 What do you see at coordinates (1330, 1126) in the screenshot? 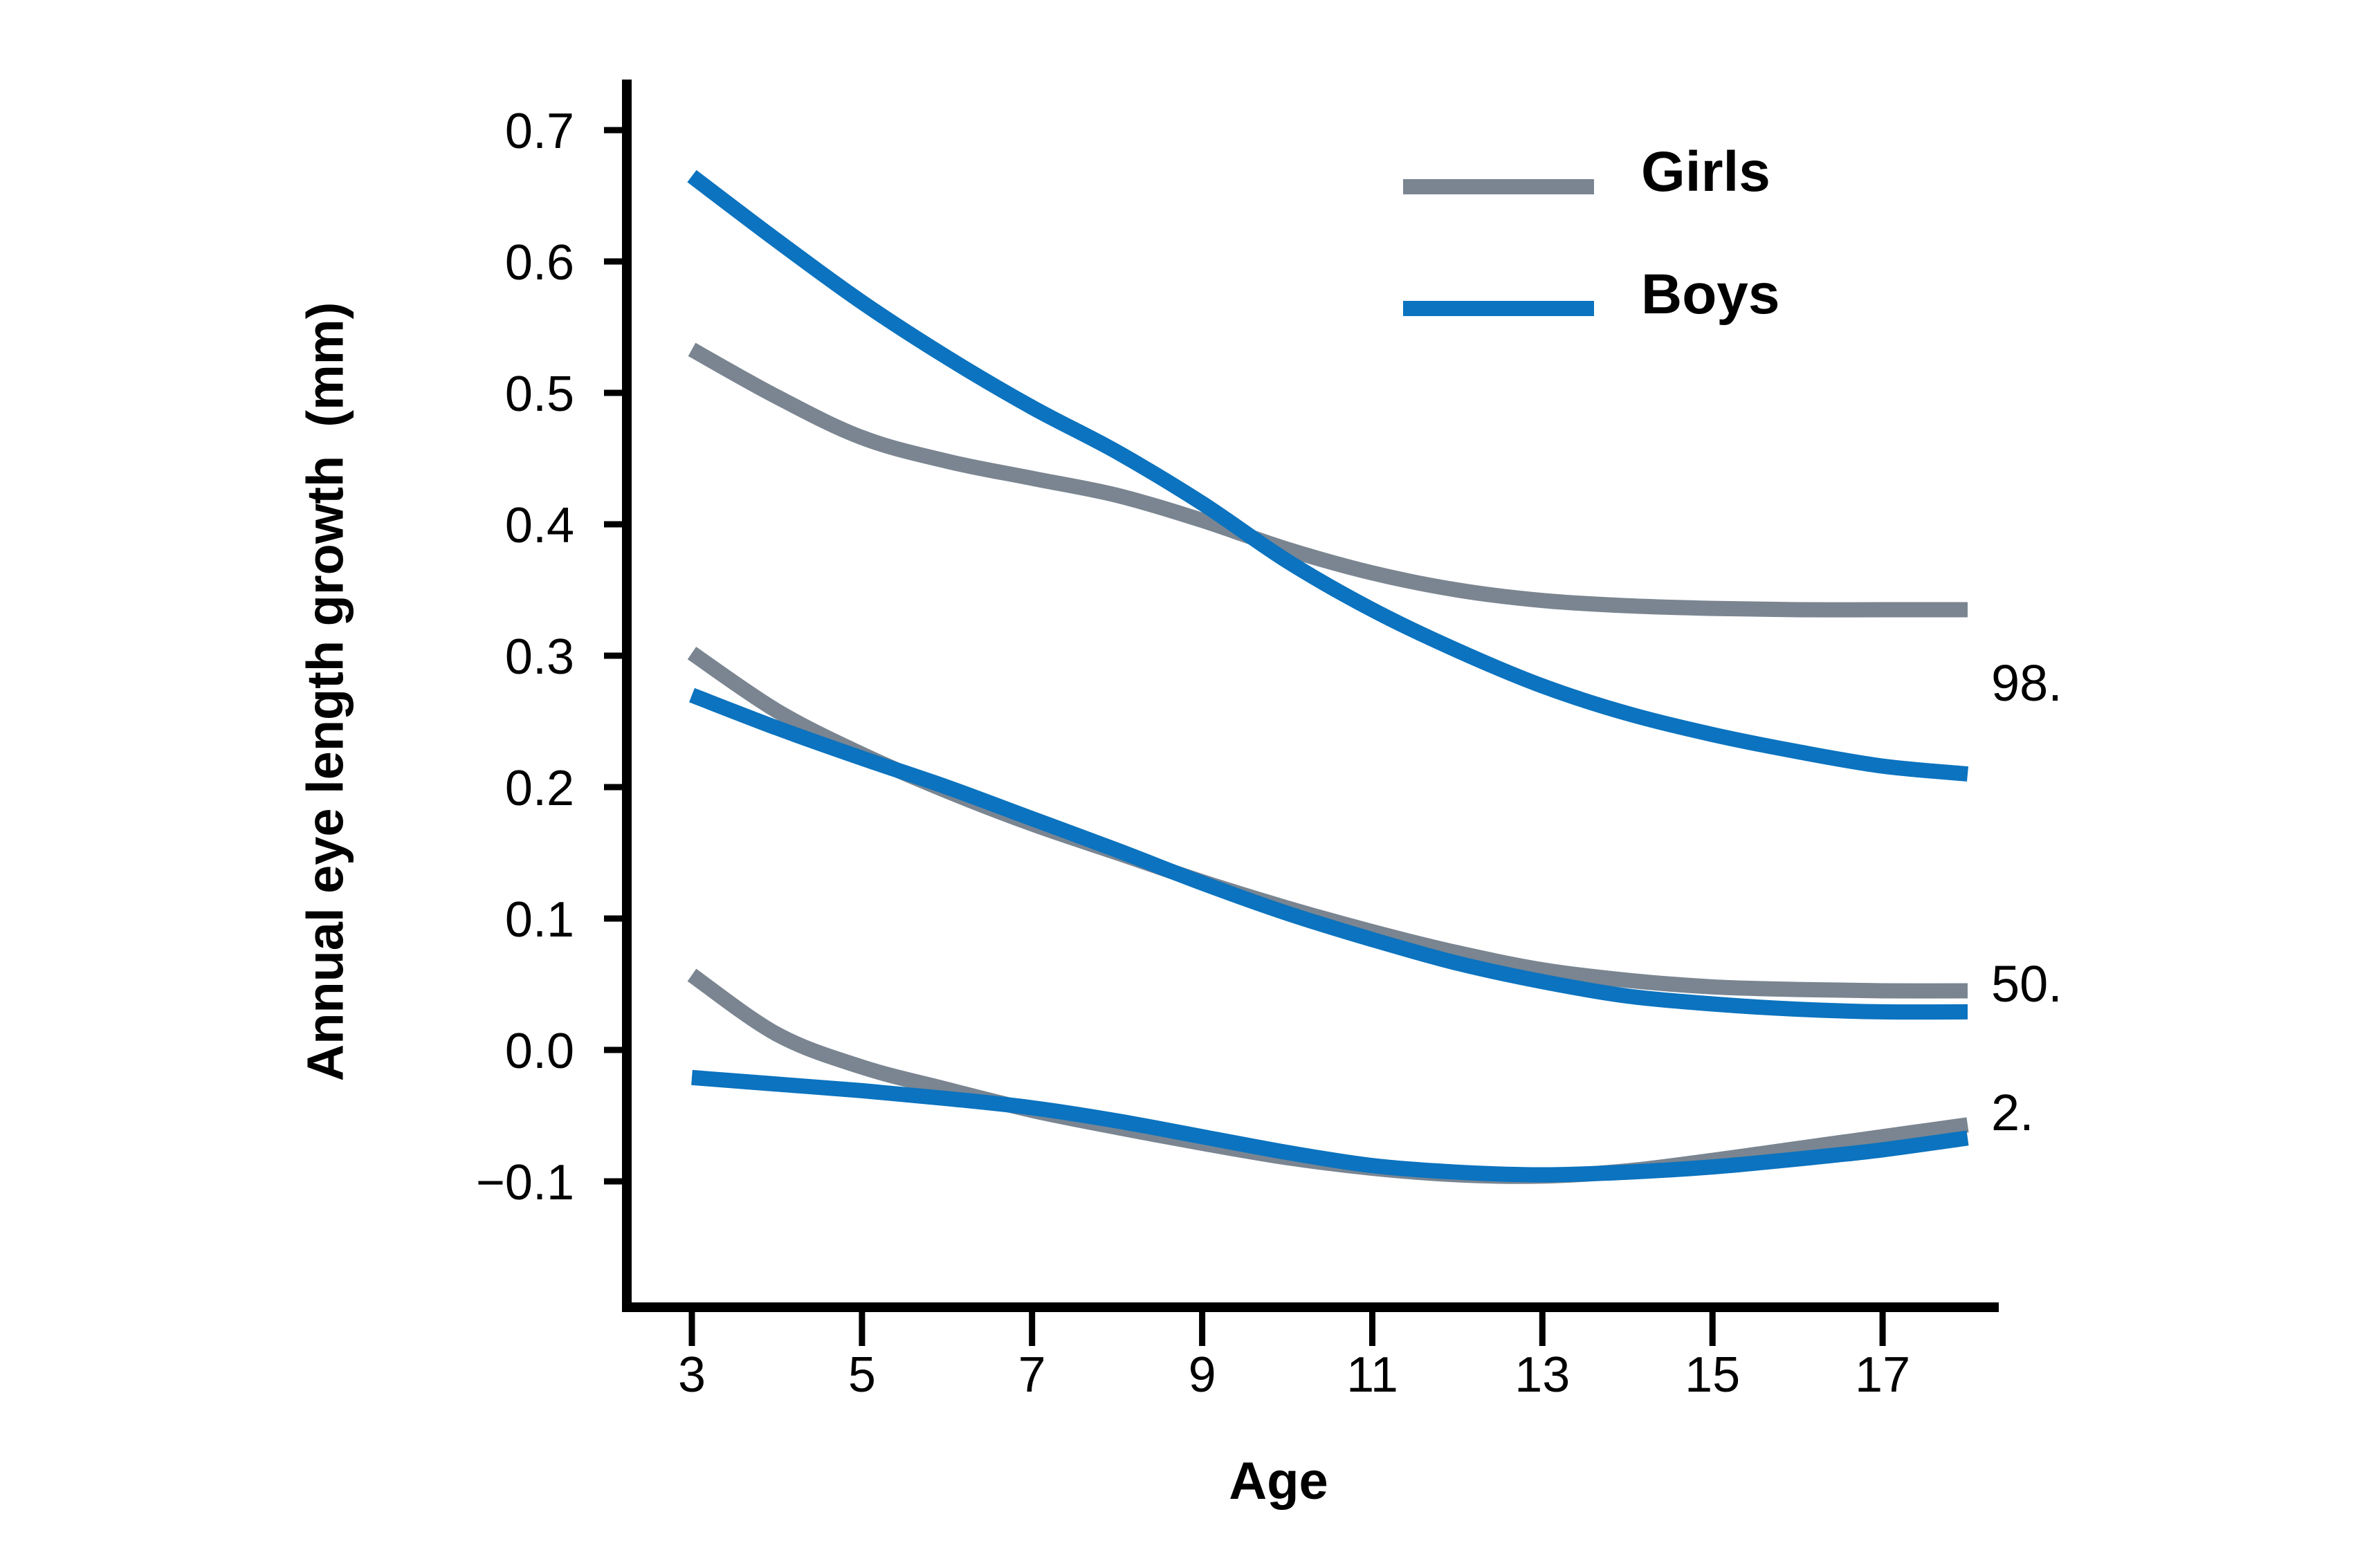
I see `curve-boys-p2` at bounding box center [1330, 1126].